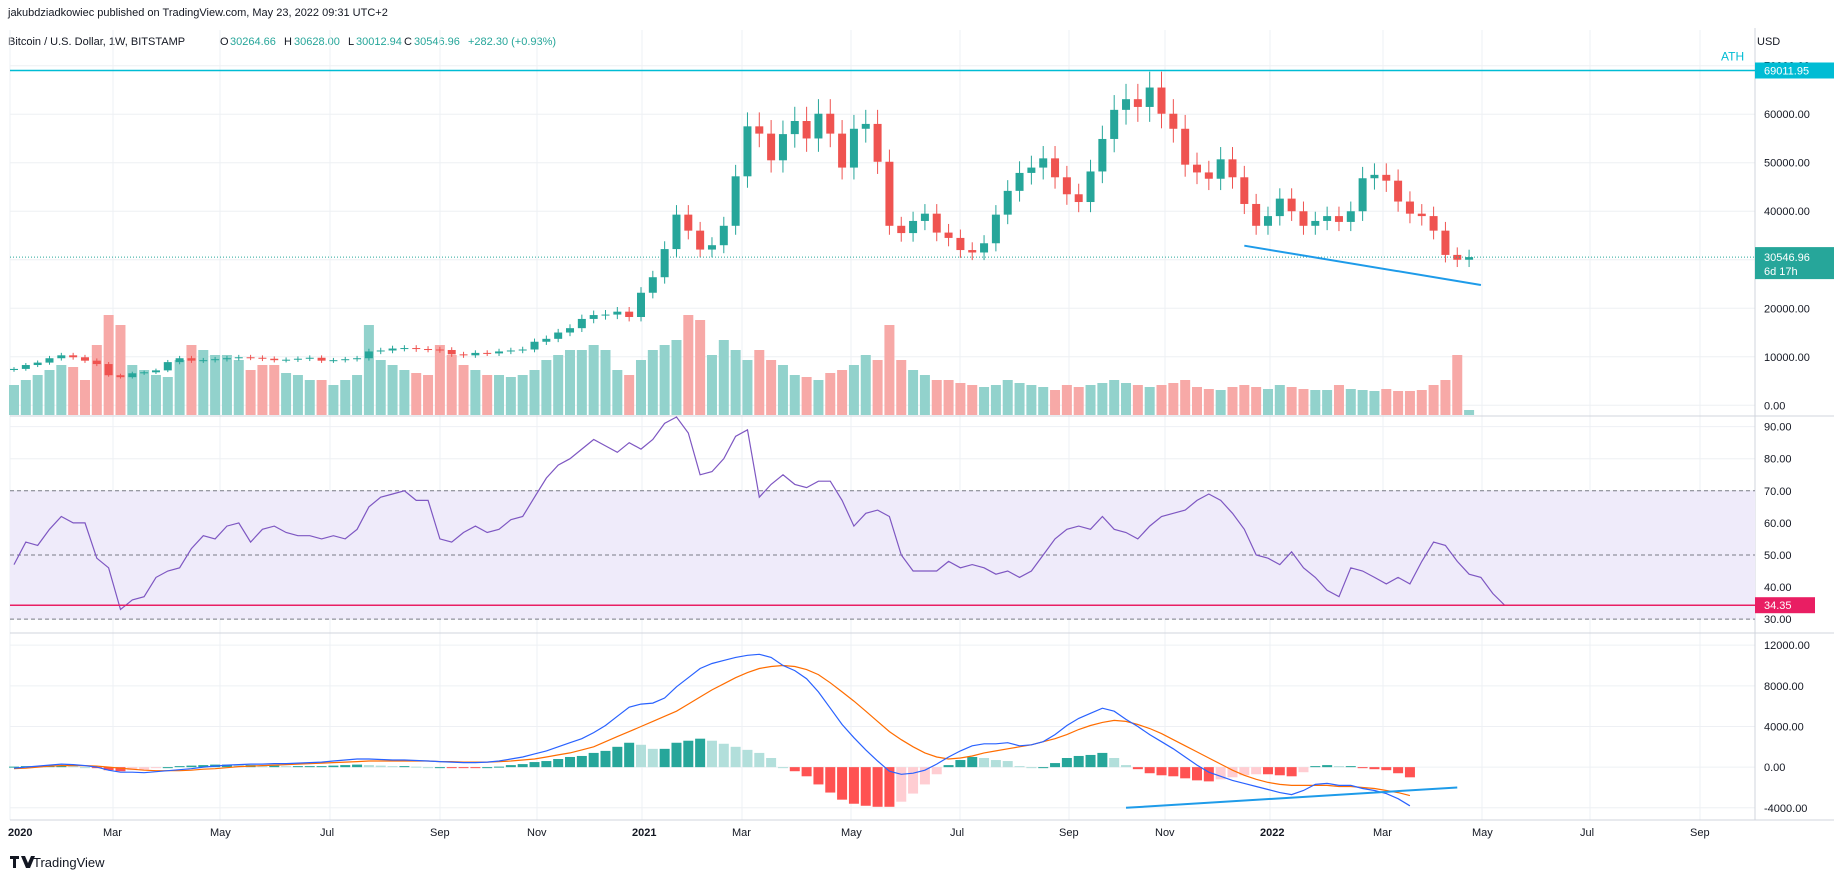 Image resolution: width=1834 pixels, height=879 pixels. What do you see at coordinates (957, 833) in the screenshot?
I see `time-tick-label: Jul` at bounding box center [957, 833].